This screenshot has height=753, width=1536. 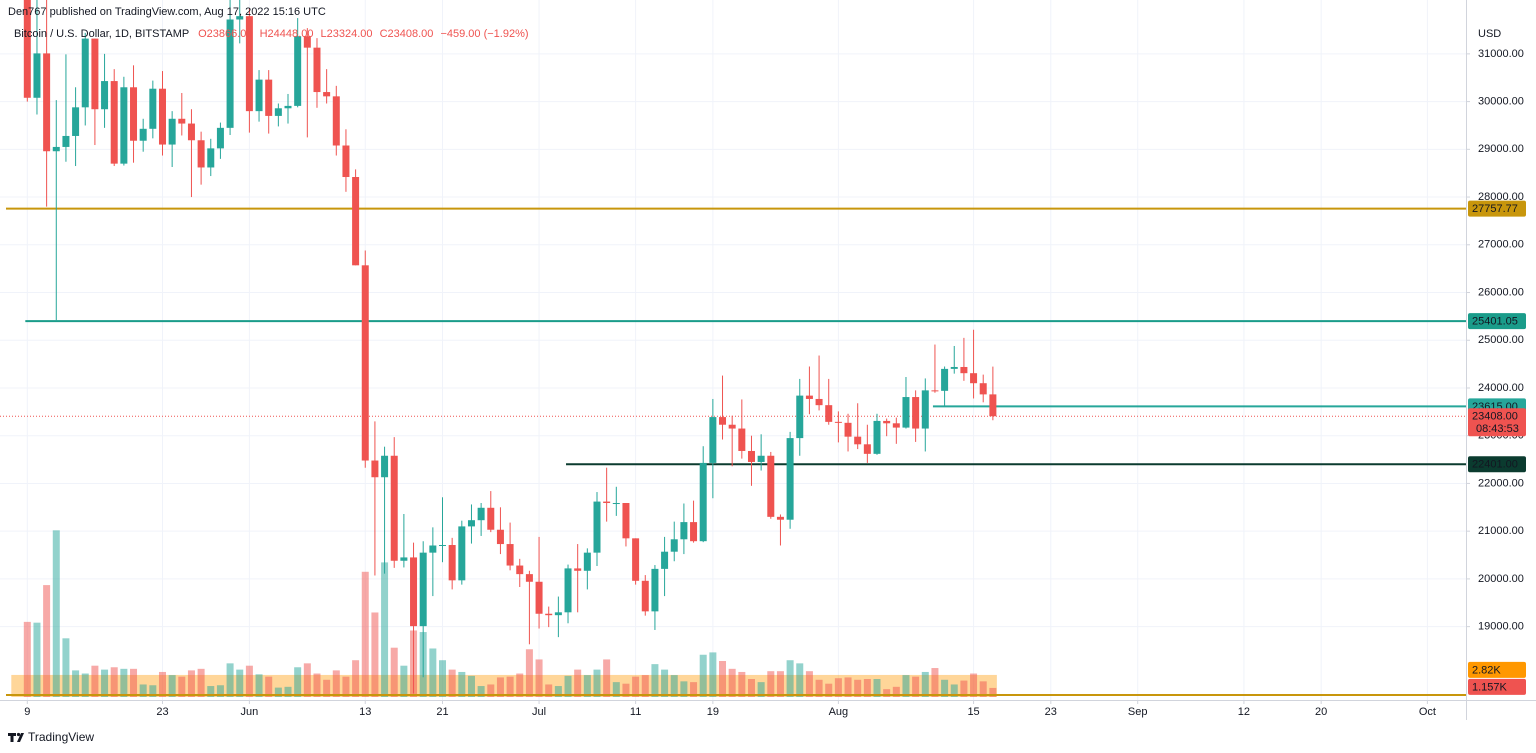 What do you see at coordinates (539, 712) in the screenshot?
I see `x-tick-label: Jul` at bounding box center [539, 712].